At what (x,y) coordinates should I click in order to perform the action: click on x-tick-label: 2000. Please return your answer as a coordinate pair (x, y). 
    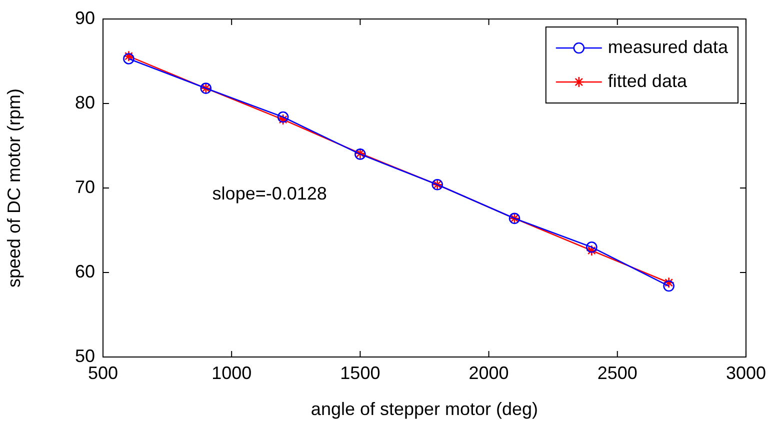
    Looking at the image, I should click on (488, 372).